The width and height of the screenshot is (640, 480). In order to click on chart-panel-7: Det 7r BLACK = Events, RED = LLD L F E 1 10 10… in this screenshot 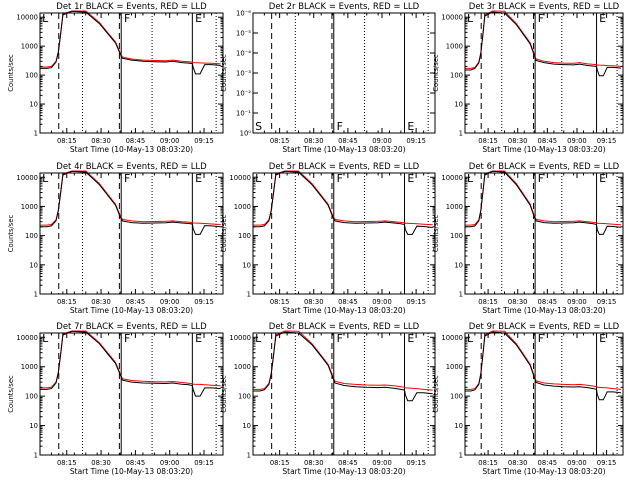, I will do `click(115, 399)`.